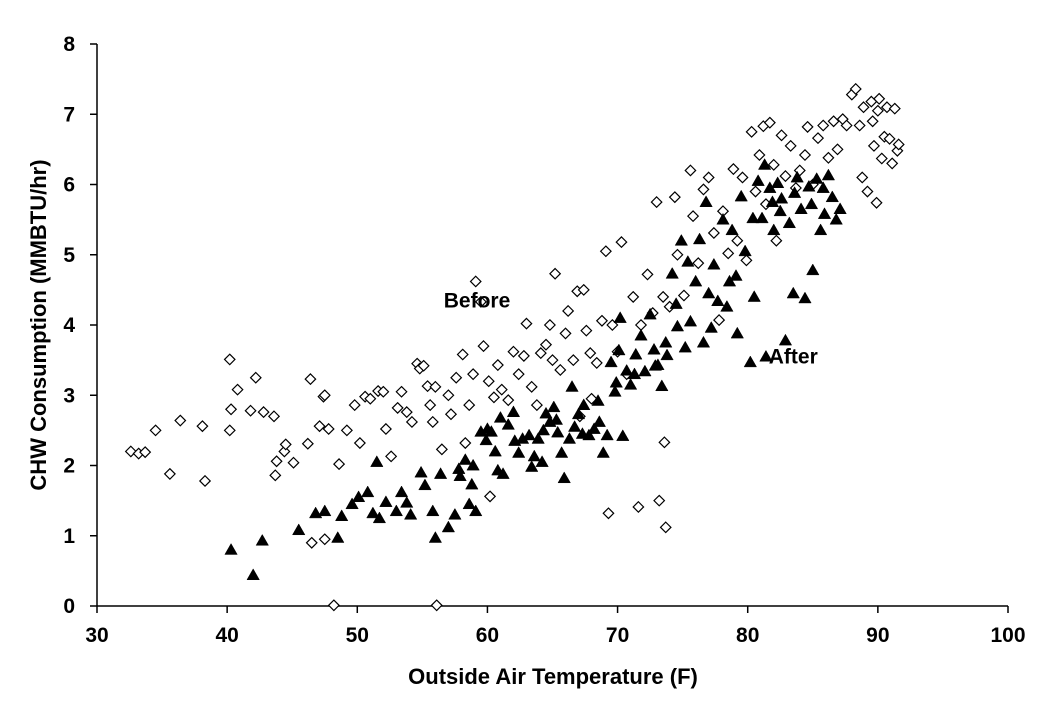 The height and width of the screenshot is (707, 1044). I want to click on y-tick-label: 4, so click(69, 325).